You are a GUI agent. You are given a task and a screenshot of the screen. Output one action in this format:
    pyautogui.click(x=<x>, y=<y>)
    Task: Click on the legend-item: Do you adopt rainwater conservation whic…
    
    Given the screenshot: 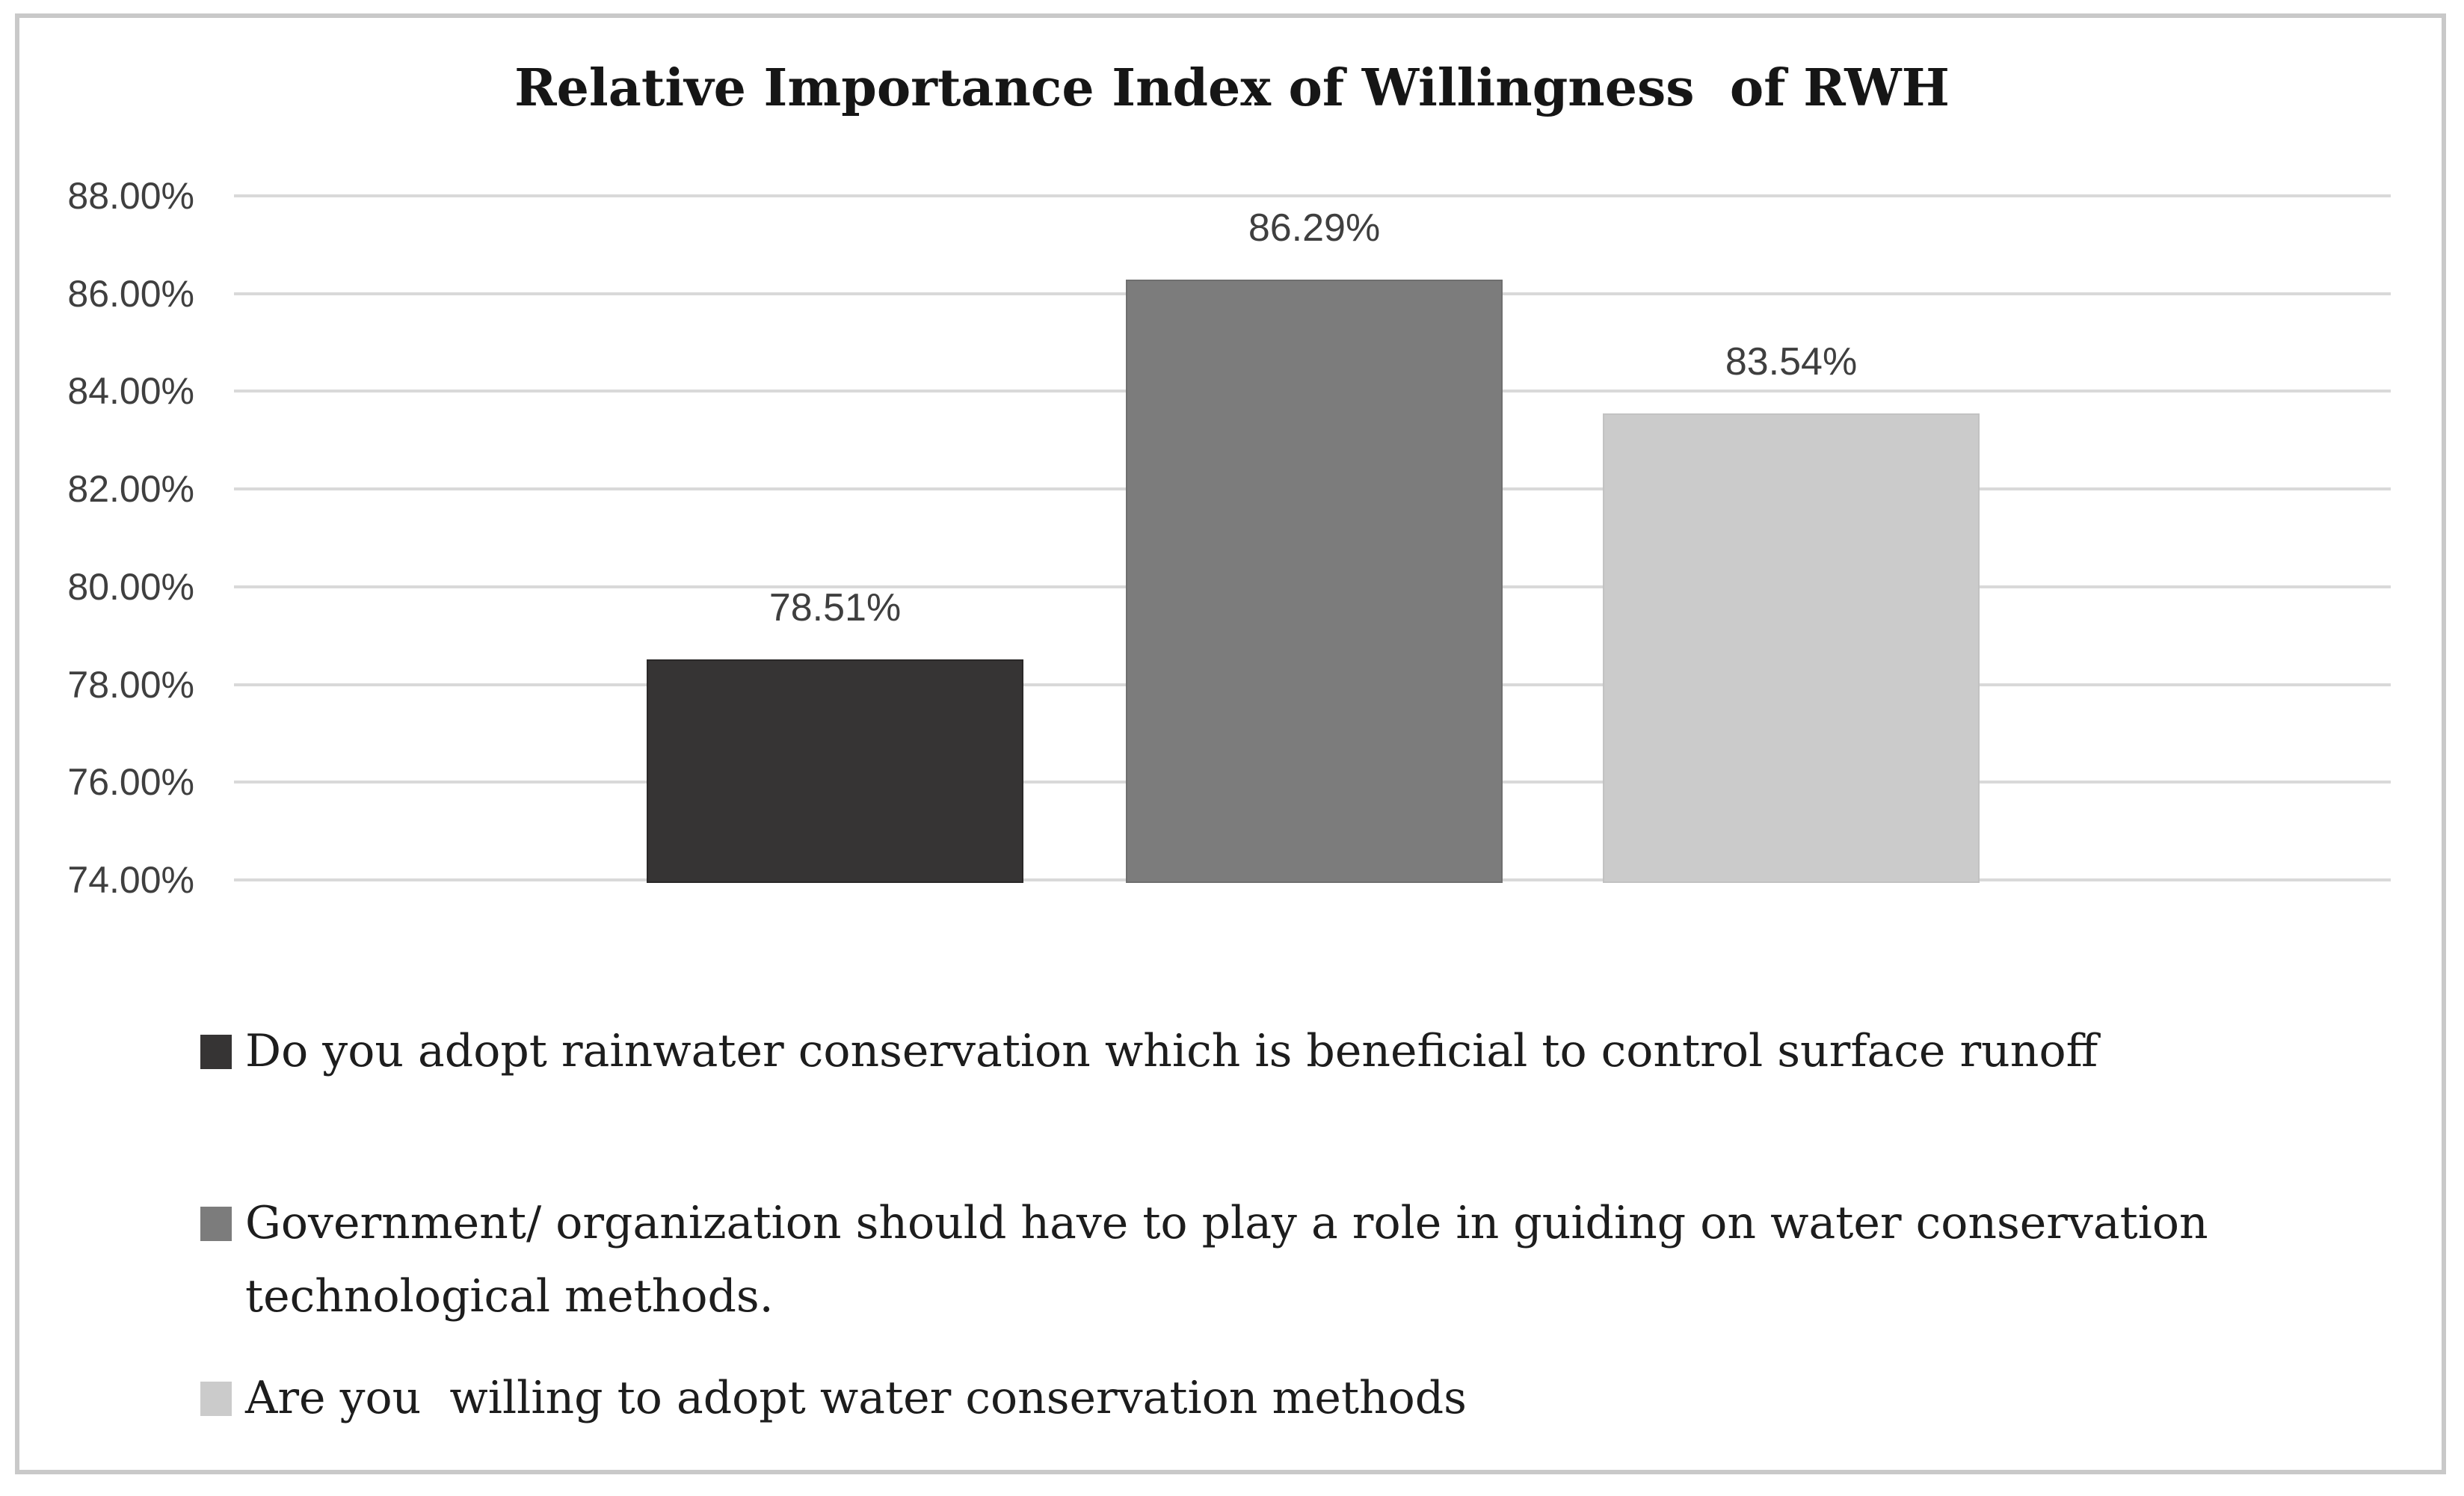 What is the action you would take?
    pyautogui.click(x=1149, y=1052)
    